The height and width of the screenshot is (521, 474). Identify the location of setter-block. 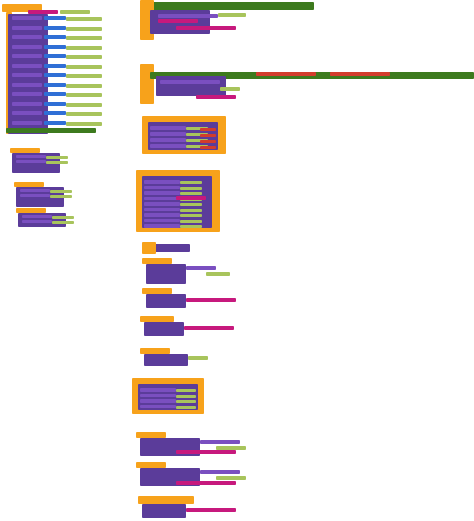
(51, 130).